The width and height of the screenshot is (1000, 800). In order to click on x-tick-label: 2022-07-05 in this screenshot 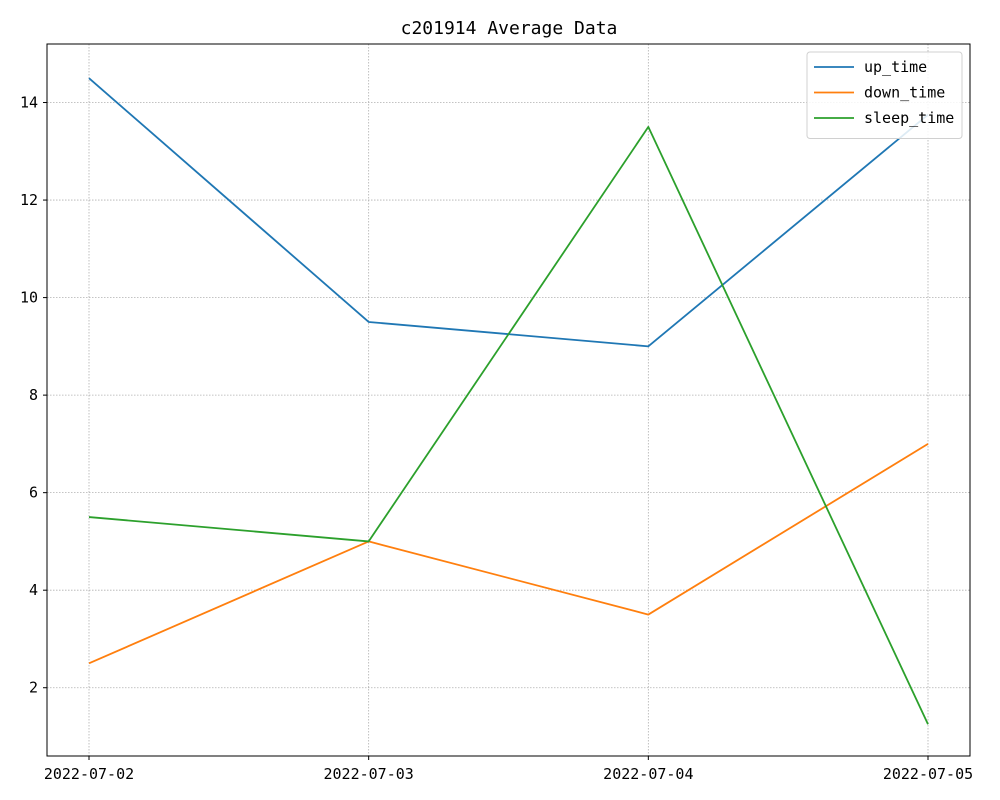, I will do `click(928, 774)`.